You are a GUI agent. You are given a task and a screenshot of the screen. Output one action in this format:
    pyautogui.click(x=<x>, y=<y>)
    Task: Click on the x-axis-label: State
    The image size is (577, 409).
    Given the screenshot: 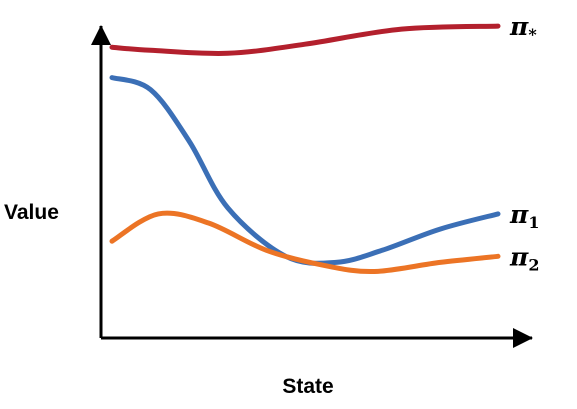 What is the action you would take?
    pyautogui.click(x=307, y=386)
    